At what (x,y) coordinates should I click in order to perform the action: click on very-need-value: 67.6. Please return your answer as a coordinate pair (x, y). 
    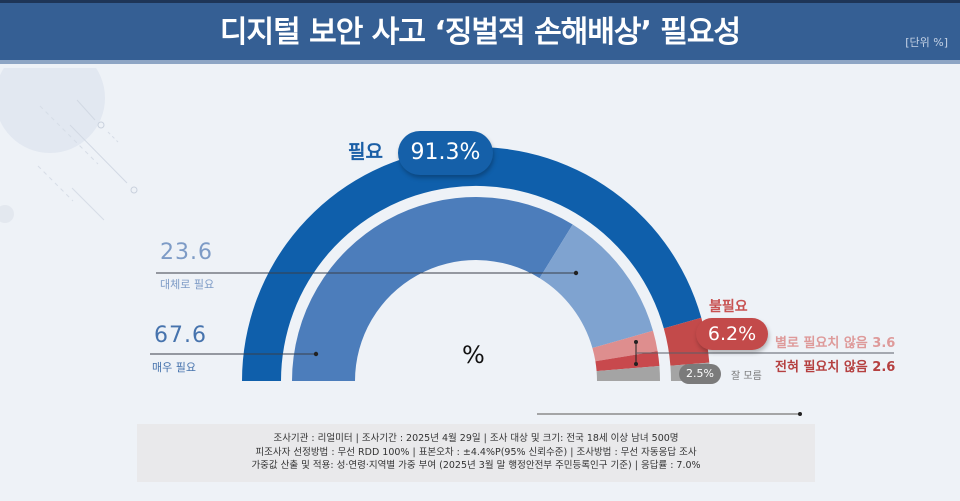
    Looking at the image, I should click on (180, 335).